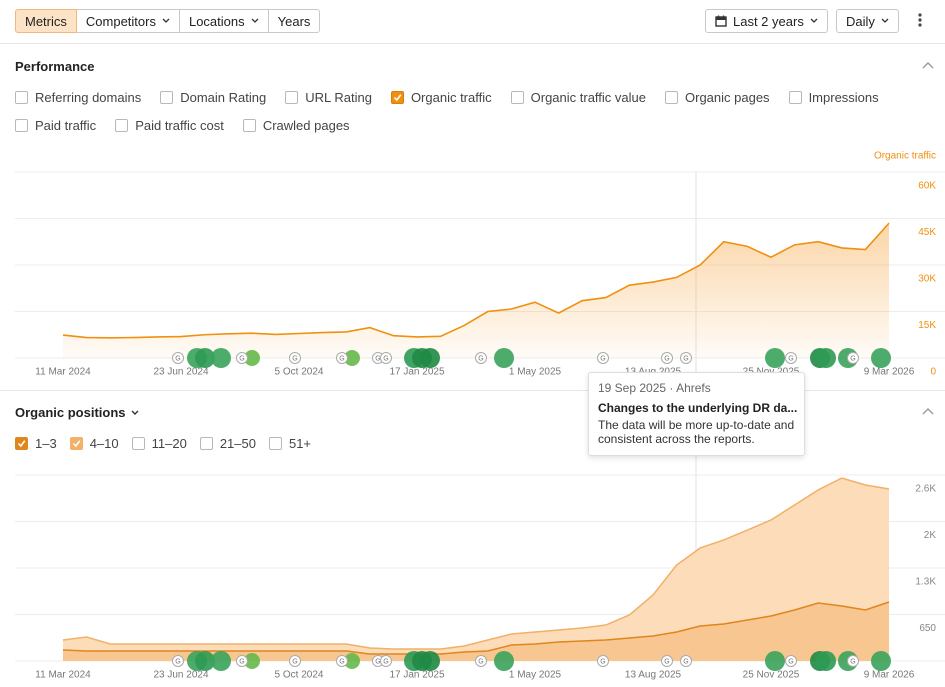 This screenshot has width=945, height=687. I want to click on section-title: Performance, so click(55, 66).